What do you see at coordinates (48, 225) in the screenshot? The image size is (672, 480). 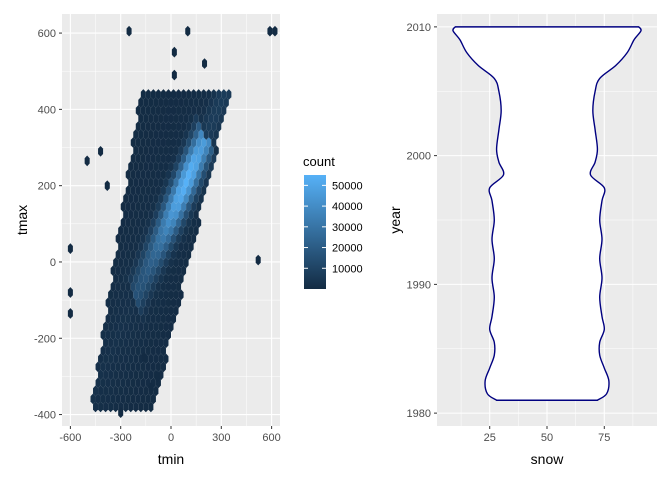 I see `hexbin-y-axis: -400 -200 0 200 400 600` at bounding box center [48, 225].